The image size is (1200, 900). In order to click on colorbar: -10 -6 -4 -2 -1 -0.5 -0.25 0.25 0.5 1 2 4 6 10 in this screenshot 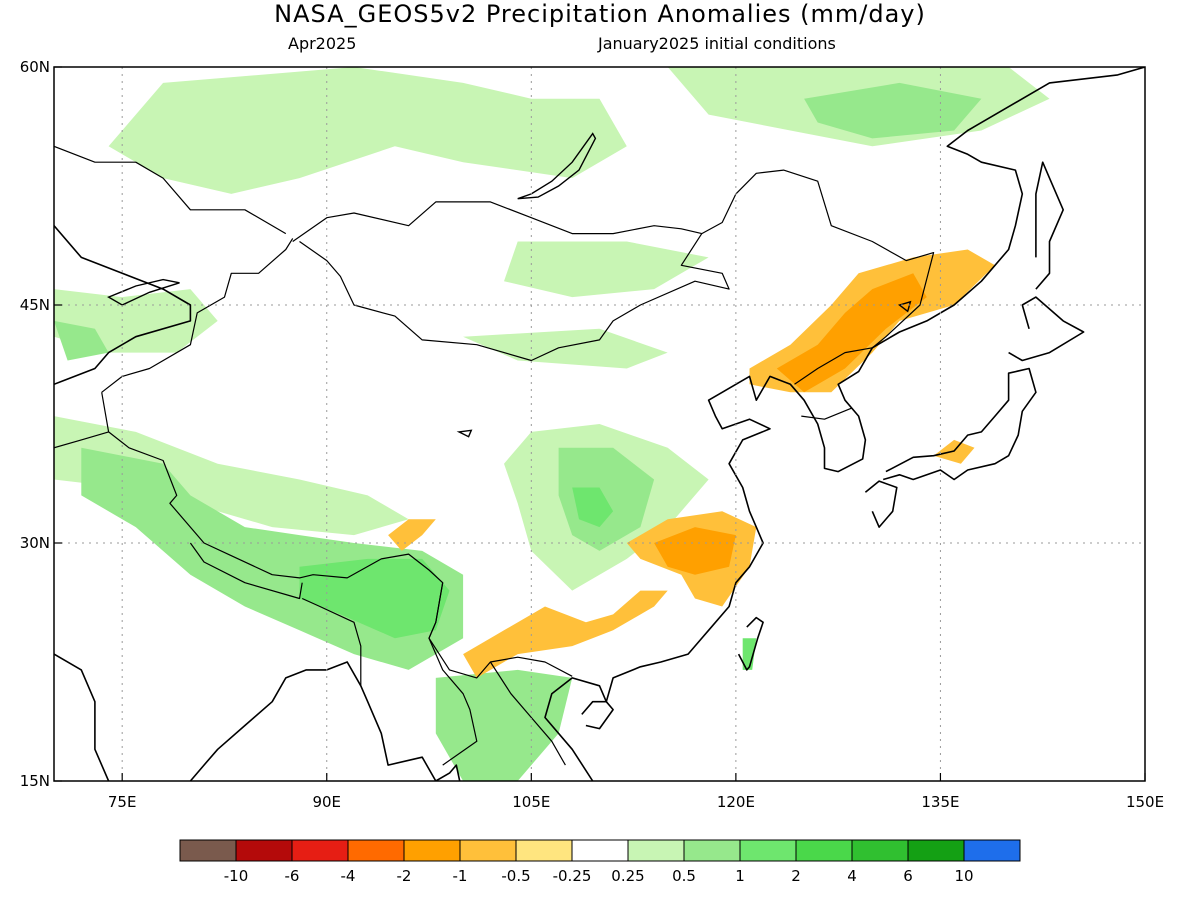, I will do `click(600, 862)`.